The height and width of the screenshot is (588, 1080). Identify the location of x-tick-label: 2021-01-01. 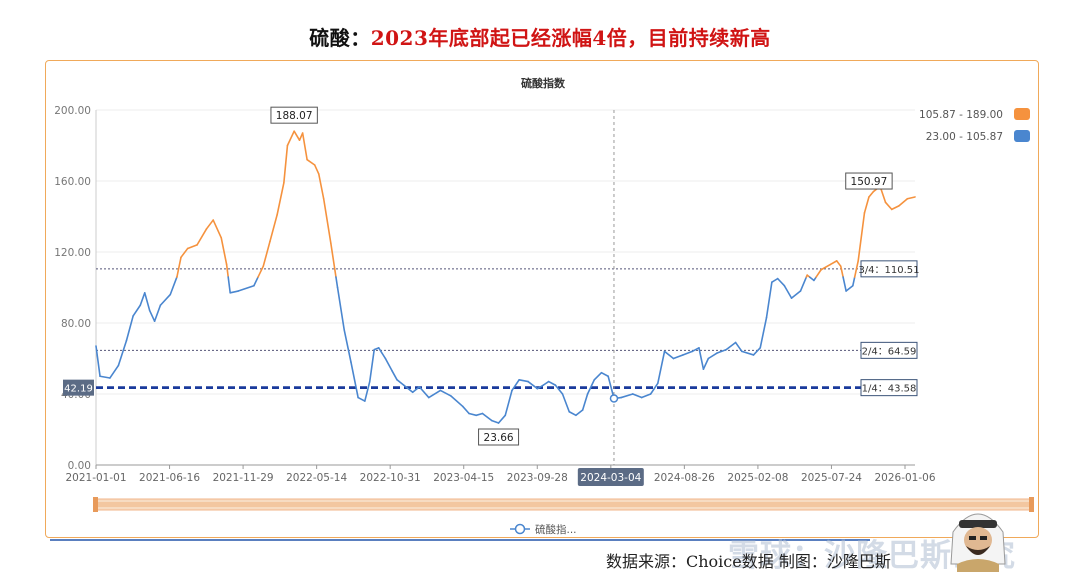
(95, 478).